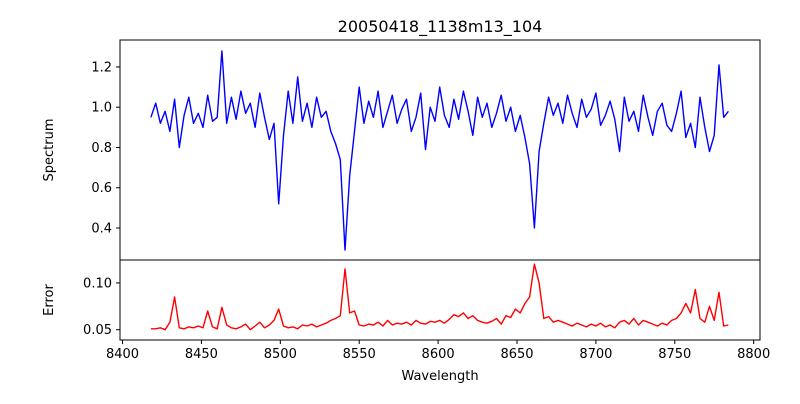 The height and width of the screenshot is (404, 800). Describe the element at coordinates (439, 297) in the screenshot. I see `error-line` at that location.